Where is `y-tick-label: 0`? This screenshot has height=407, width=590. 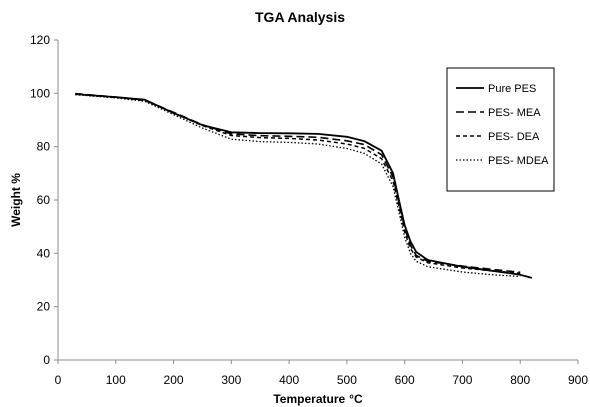
y-tick-label: 0 is located at coordinates (46, 360).